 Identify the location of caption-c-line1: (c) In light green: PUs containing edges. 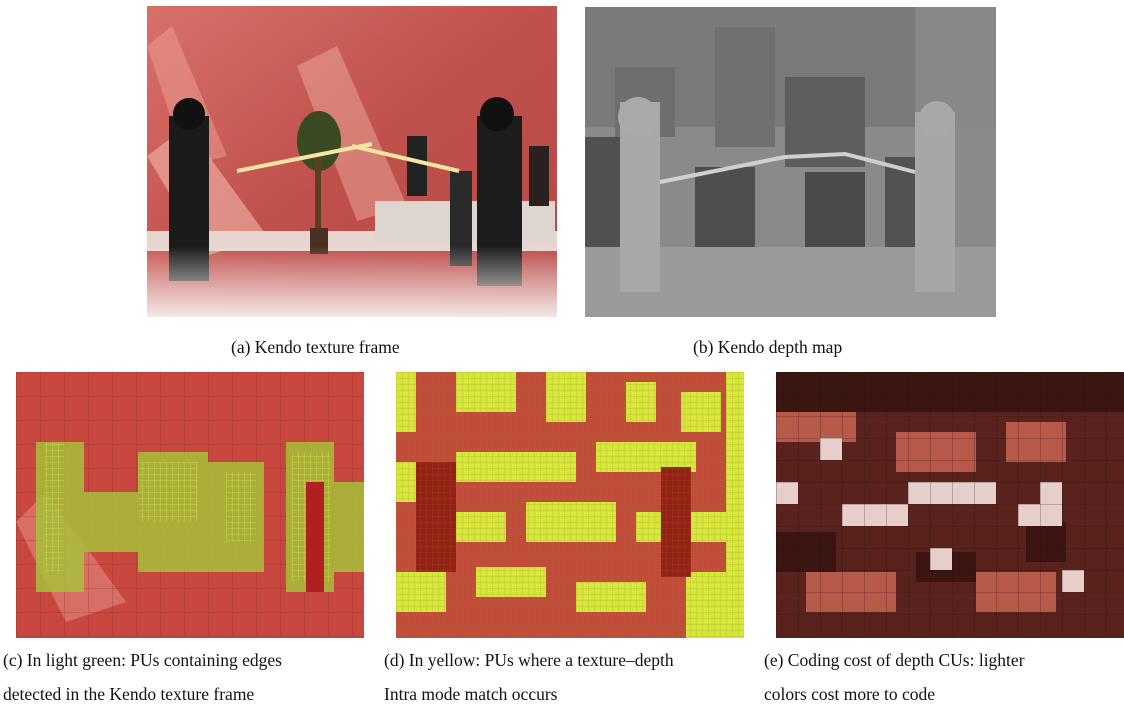
(142, 660).